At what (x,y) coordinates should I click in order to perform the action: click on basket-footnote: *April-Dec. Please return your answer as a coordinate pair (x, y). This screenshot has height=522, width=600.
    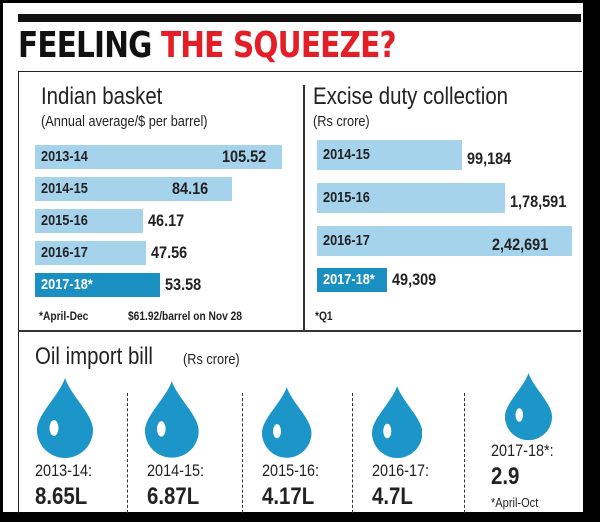
    Looking at the image, I should click on (64, 316).